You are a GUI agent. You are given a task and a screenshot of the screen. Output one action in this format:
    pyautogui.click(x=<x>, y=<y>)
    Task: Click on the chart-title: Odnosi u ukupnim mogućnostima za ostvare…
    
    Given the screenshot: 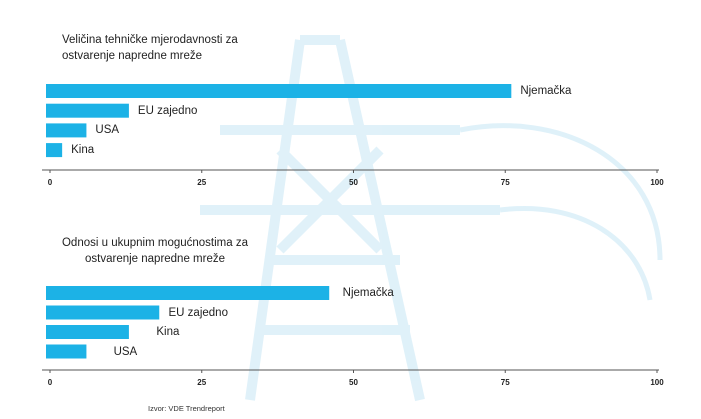 What is the action you would take?
    pyautogui.click(x=154, y=251)
    